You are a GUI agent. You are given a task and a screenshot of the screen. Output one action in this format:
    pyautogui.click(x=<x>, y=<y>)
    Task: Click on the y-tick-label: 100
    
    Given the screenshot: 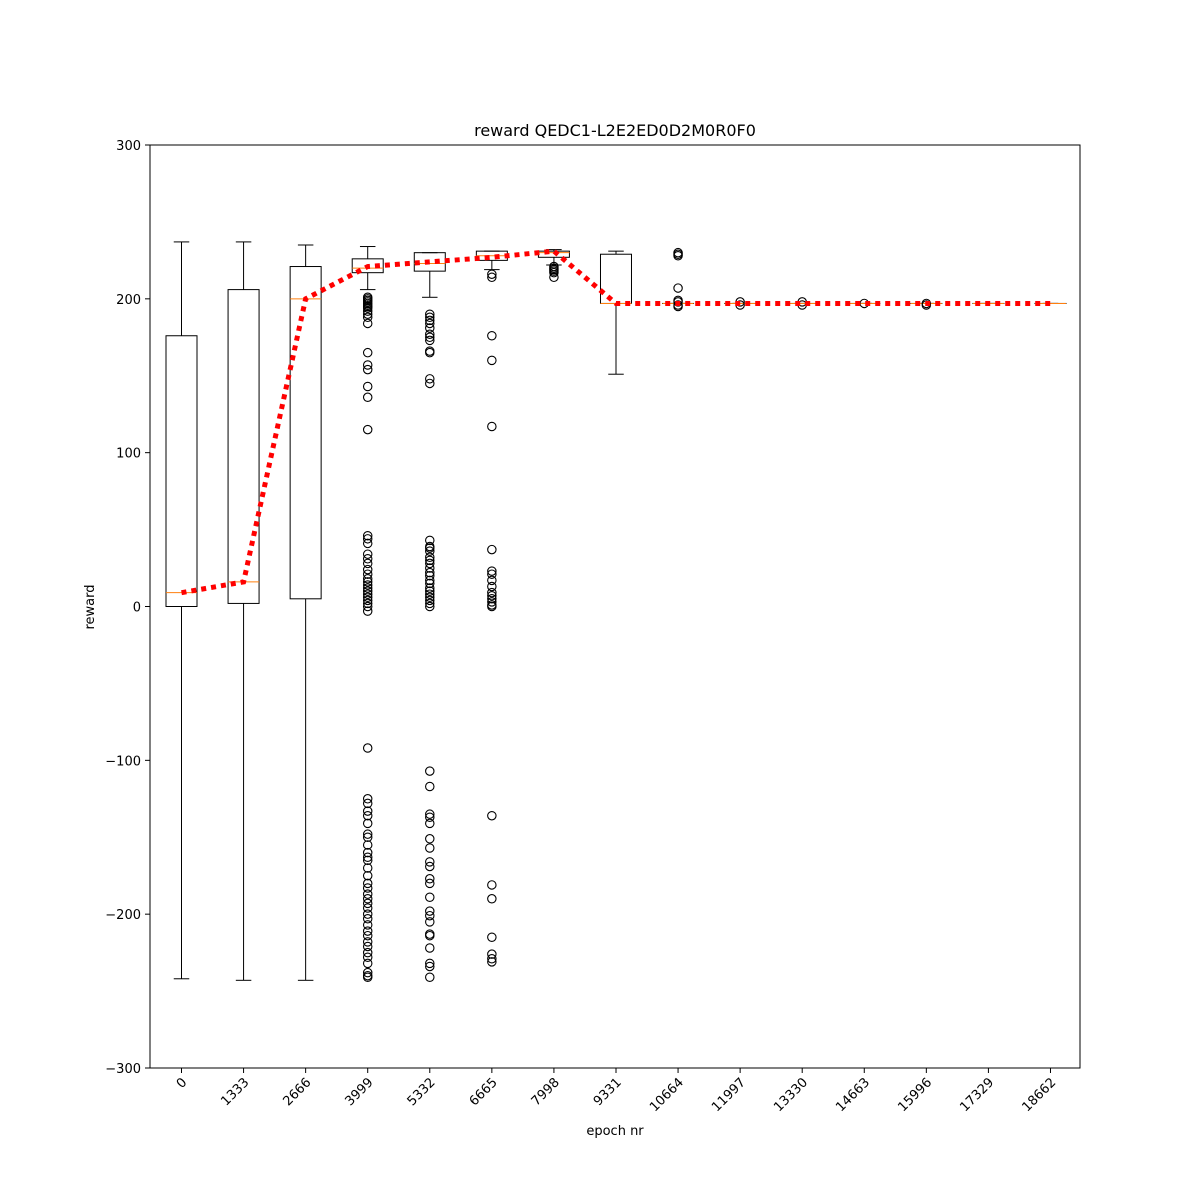 What is the action you would take?
    pyautogui.click(x=128, y=454)
    